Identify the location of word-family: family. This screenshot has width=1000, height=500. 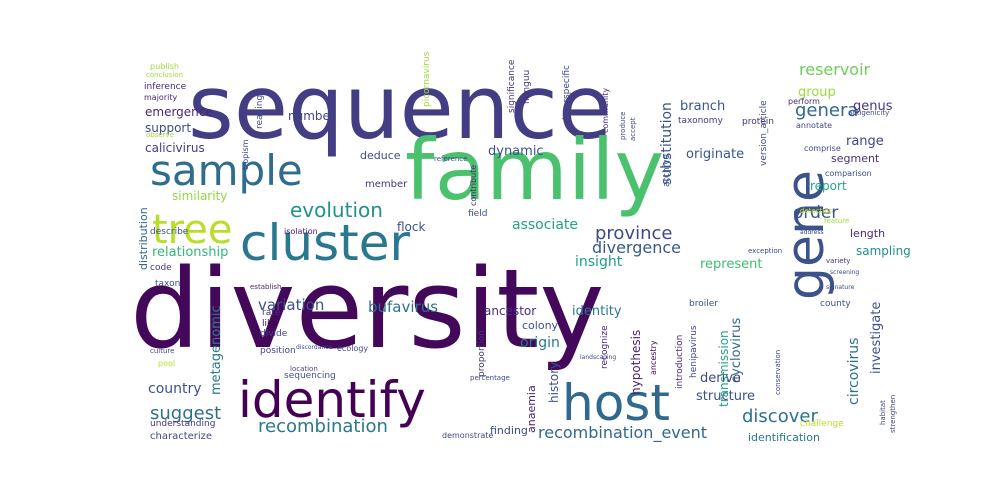
(535, 170).